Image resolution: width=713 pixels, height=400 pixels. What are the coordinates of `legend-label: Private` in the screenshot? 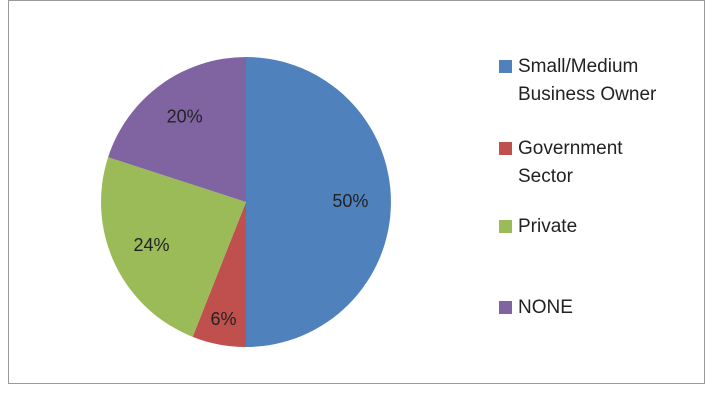 It's located at (548, 226).